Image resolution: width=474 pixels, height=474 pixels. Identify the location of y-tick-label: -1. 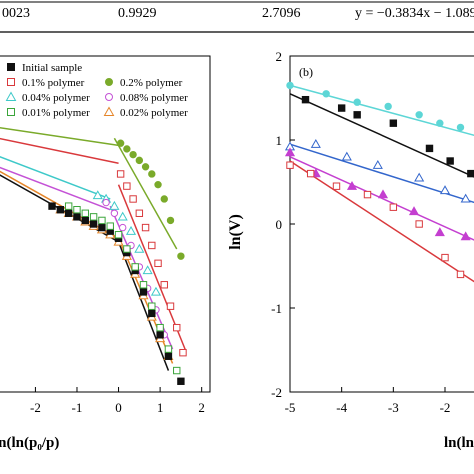
(276, 308).